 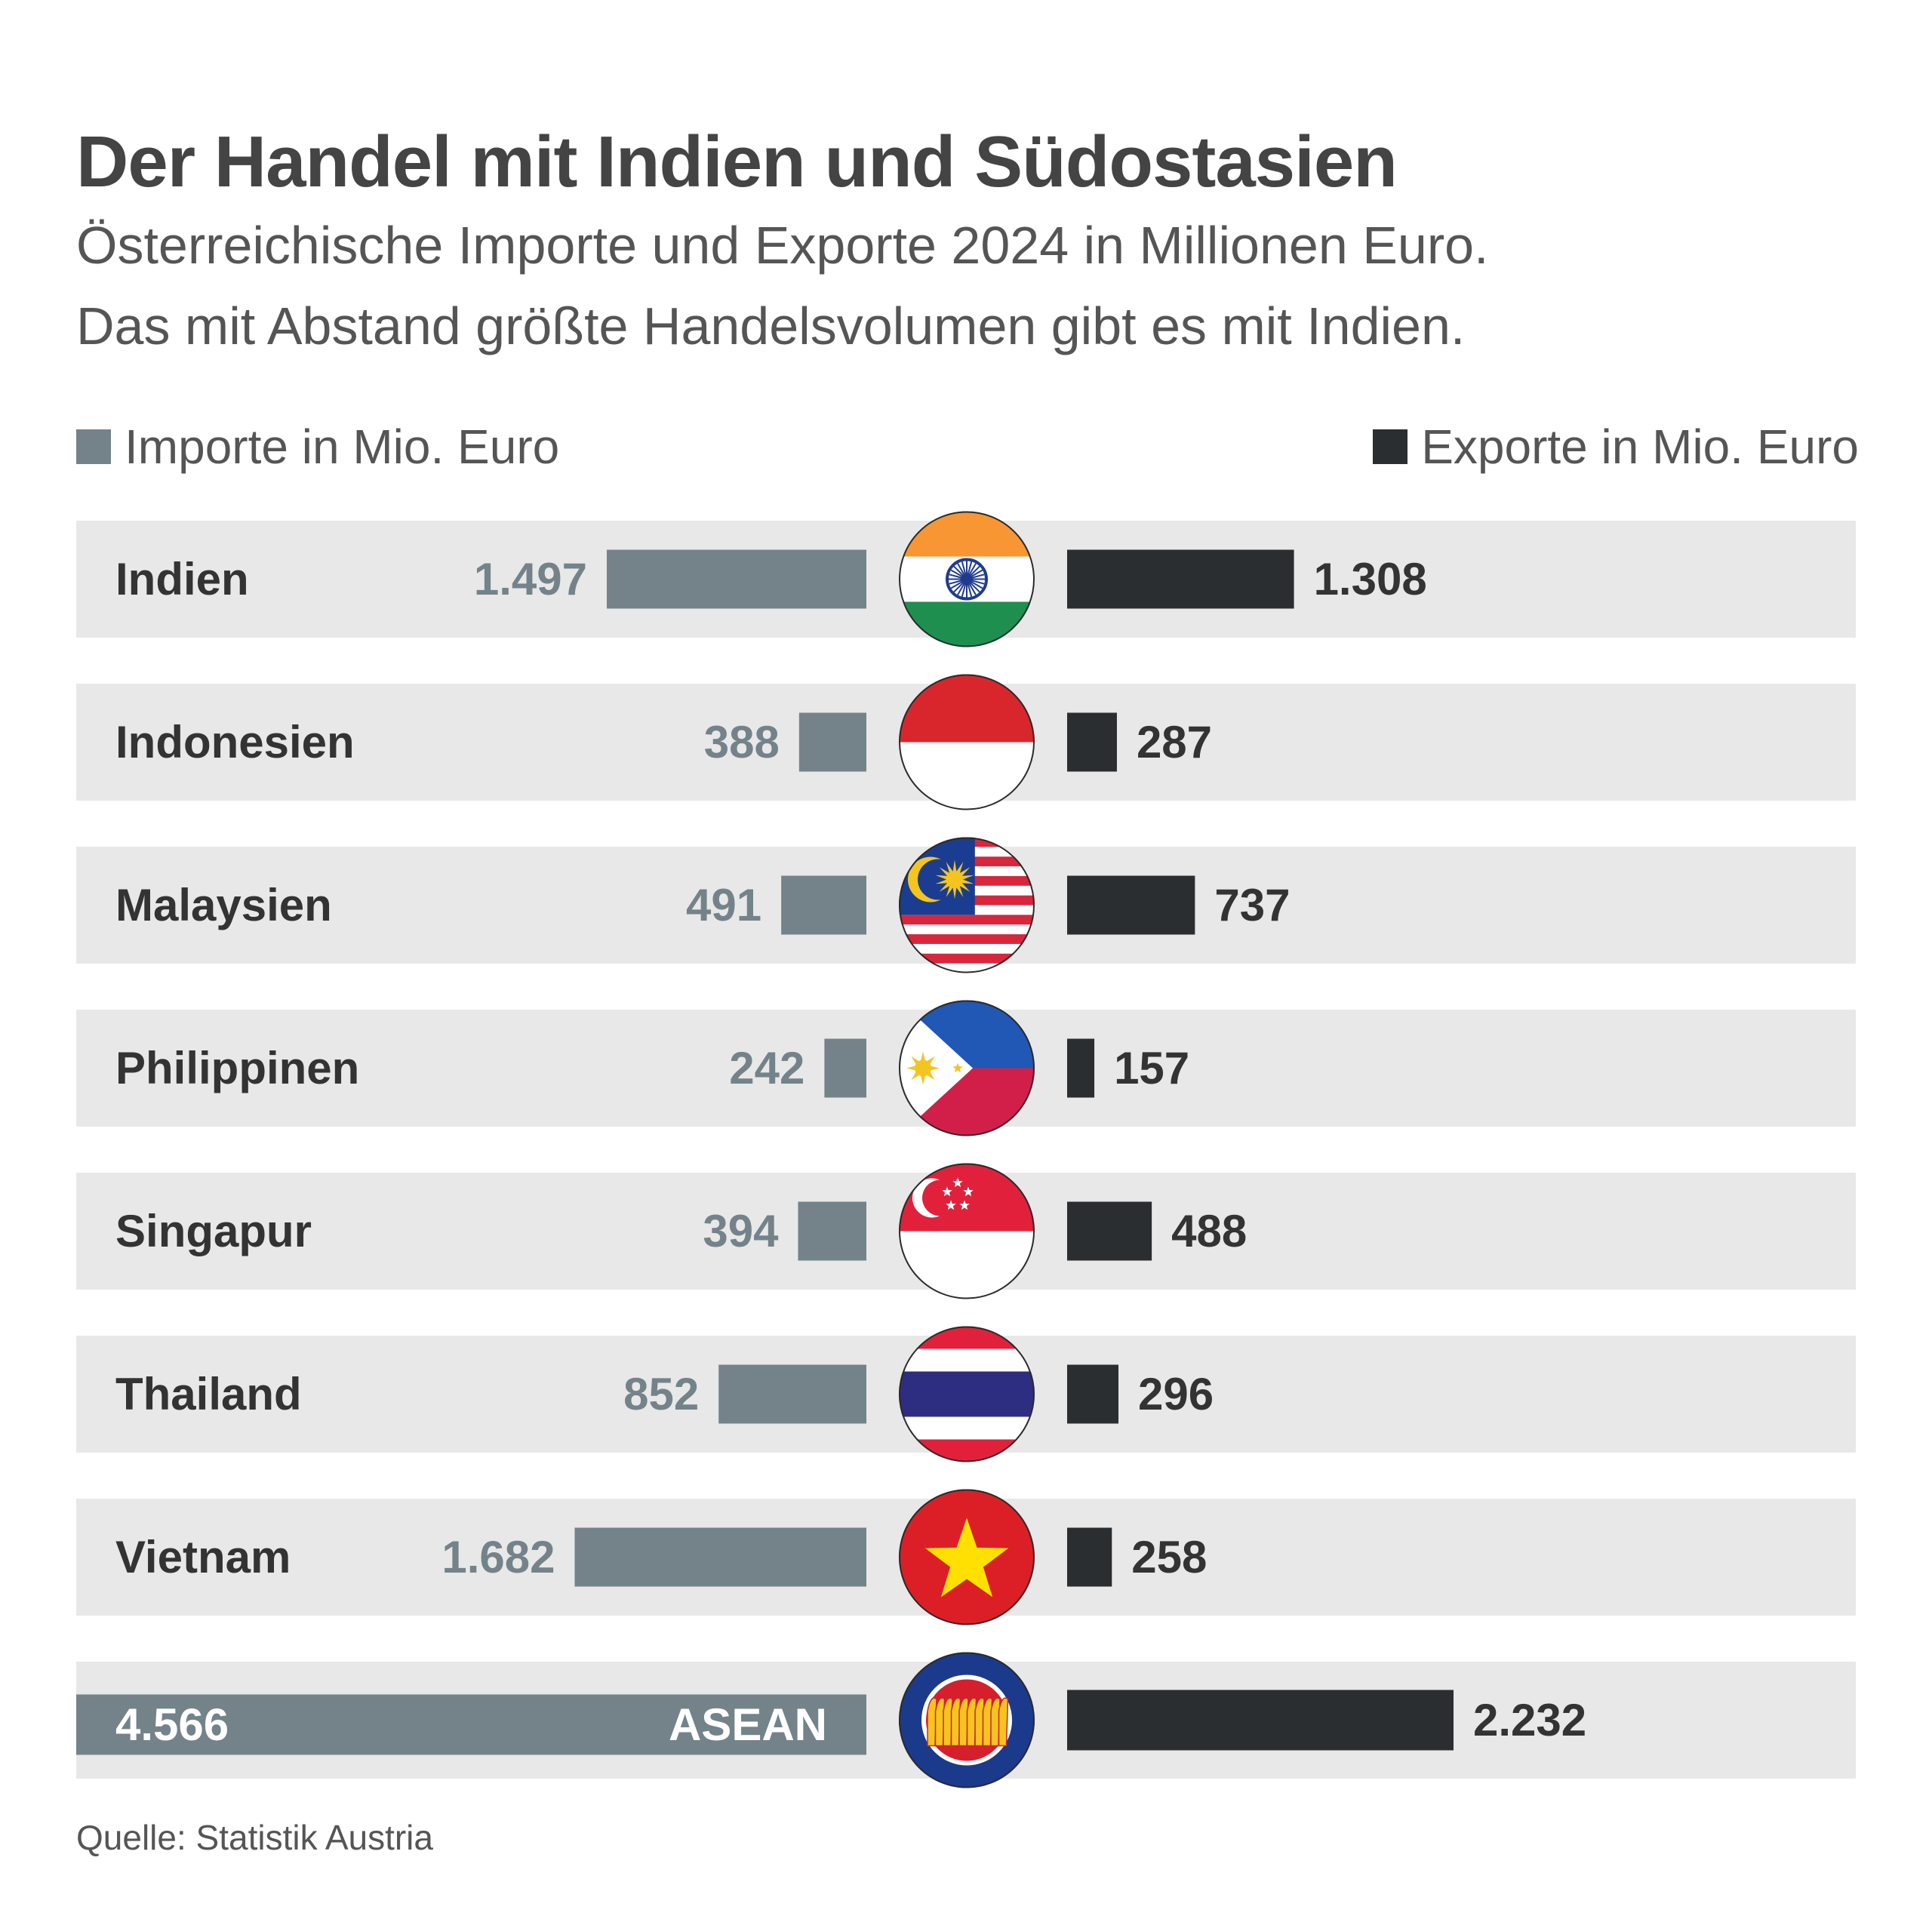 What do you see at coordinates (967, 1720) in the screenshot?
I see `asean-emblem-icon` at bounding box center [967, 1720].